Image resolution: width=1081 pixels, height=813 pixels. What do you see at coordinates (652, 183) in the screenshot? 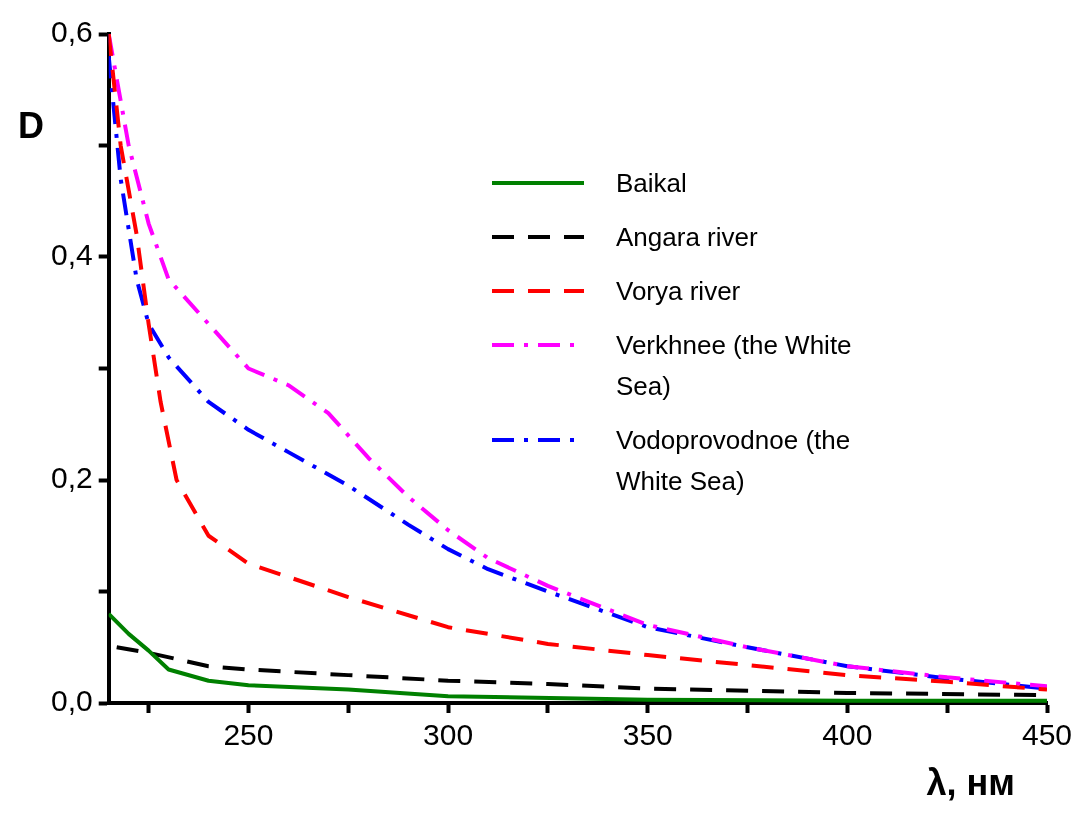
I see `legend-label: Baikal` at bounding box center [652, 183].